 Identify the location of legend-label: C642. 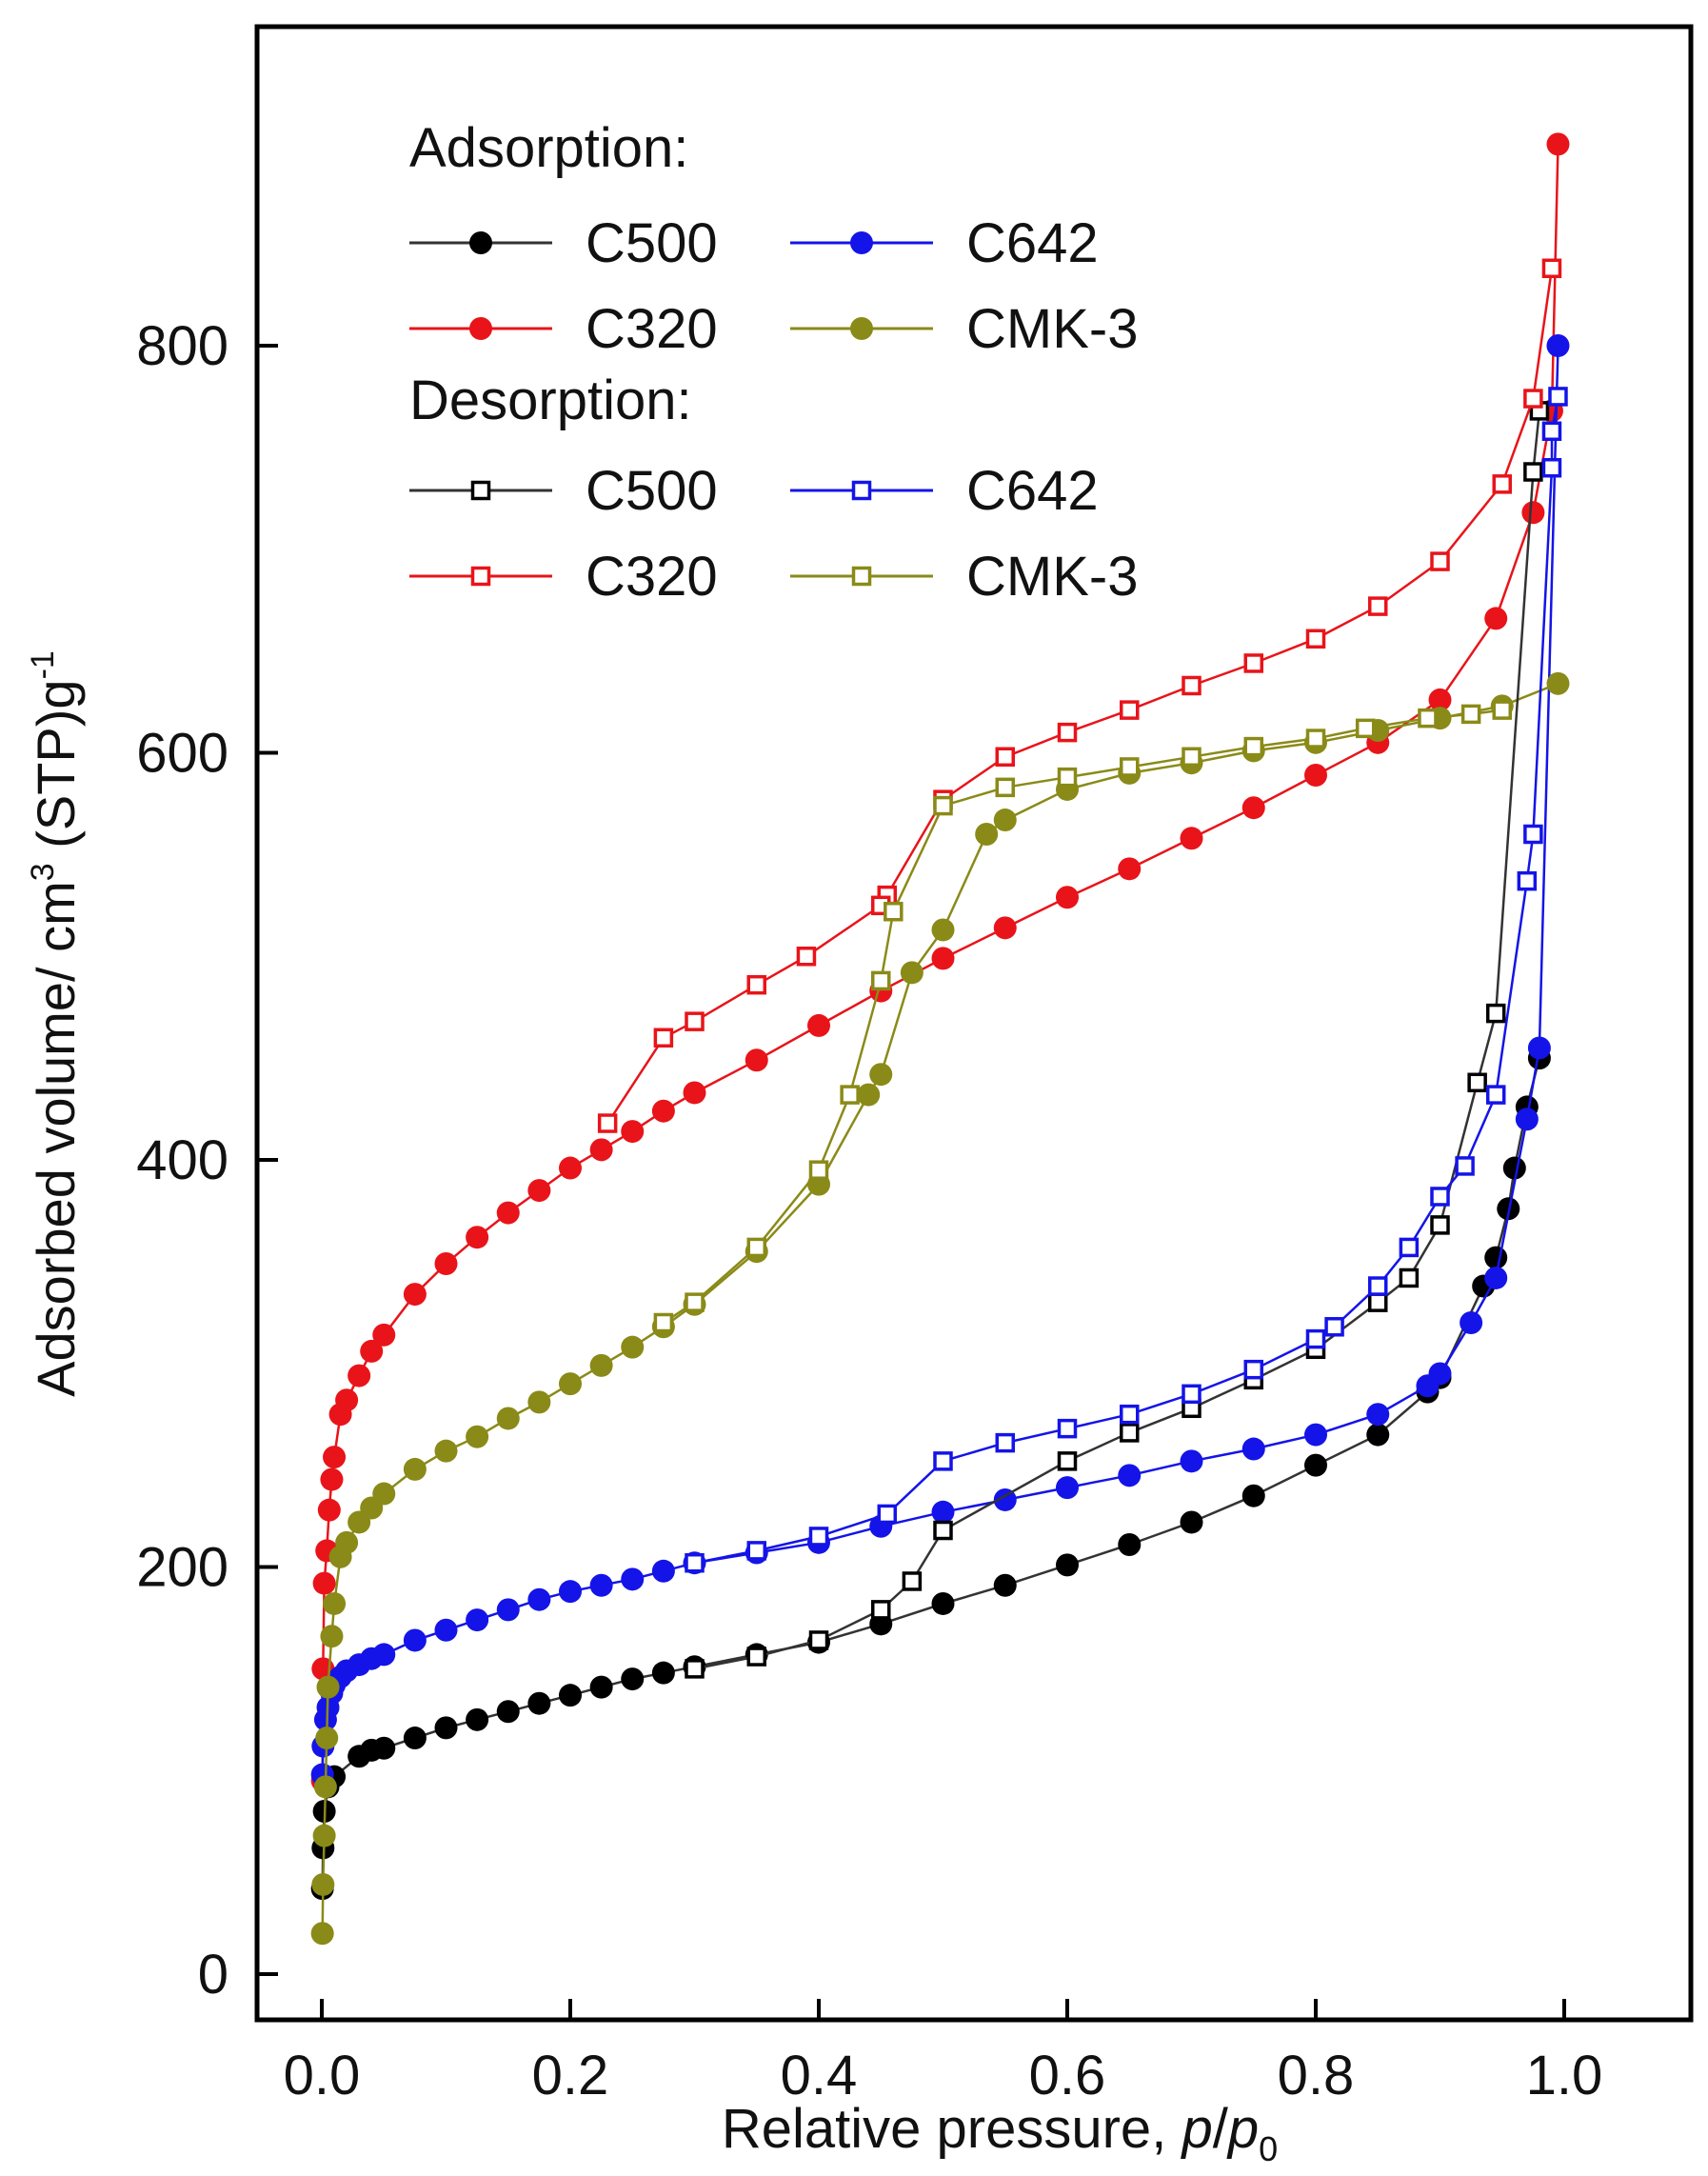
(1032, 491).